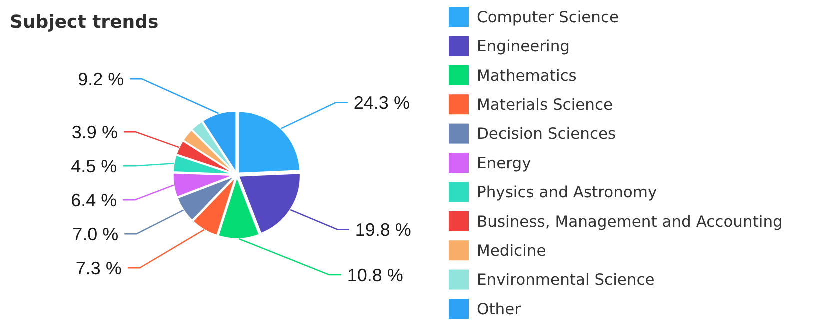 This screenshot has width=820, height=329. I want to click on legend-label: Energy, so click(504, 163).